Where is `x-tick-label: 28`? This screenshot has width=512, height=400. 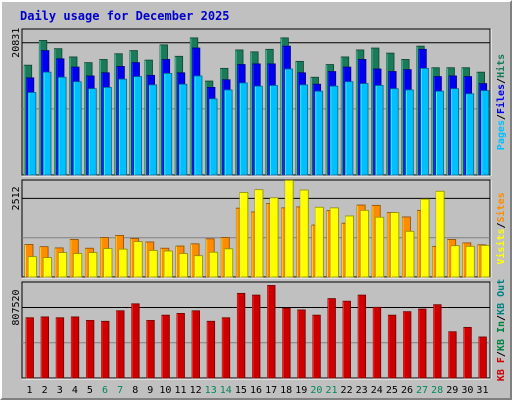
x-tick-label: 28 is located at coordinates (437, 390).